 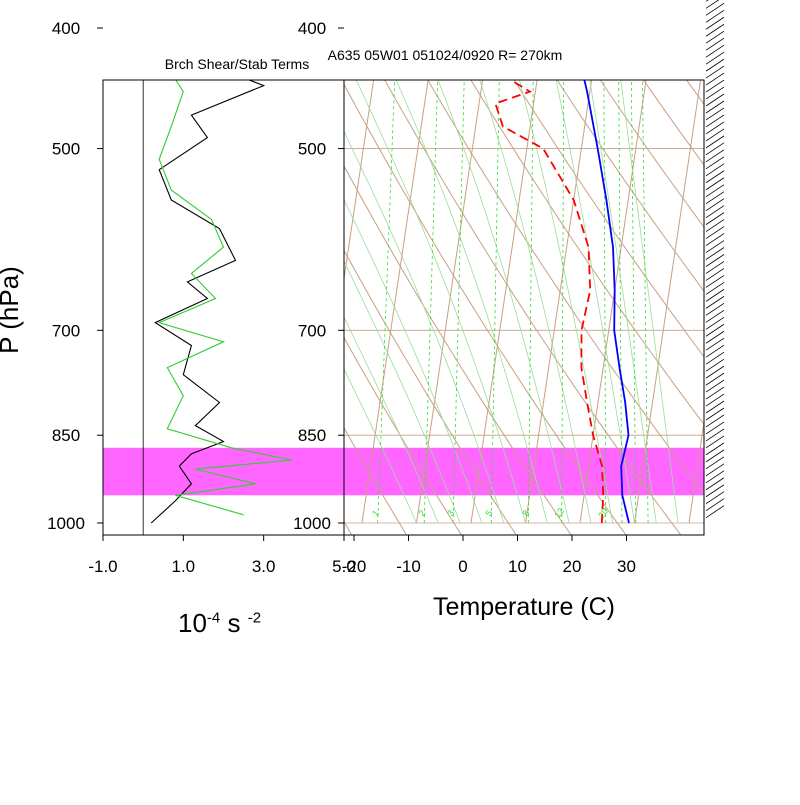 I want to click on right-pressure-label: 400, so click(x=312, y=28).